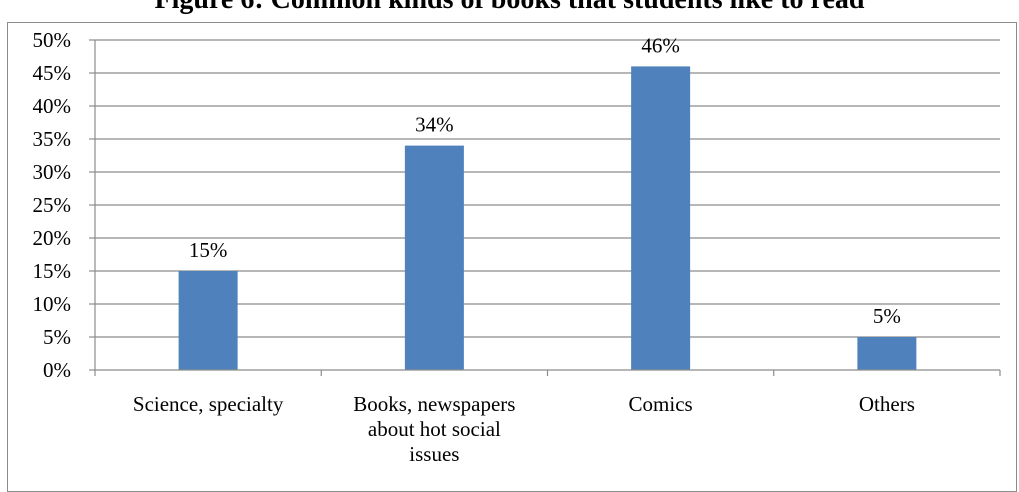 Image resolution: width=1019 pixels, height=492 pixels. What do you see at coordinates (52, 205) in the screenshot?
I see `y-tick-label: 25%` at bounding box center [52, 205].